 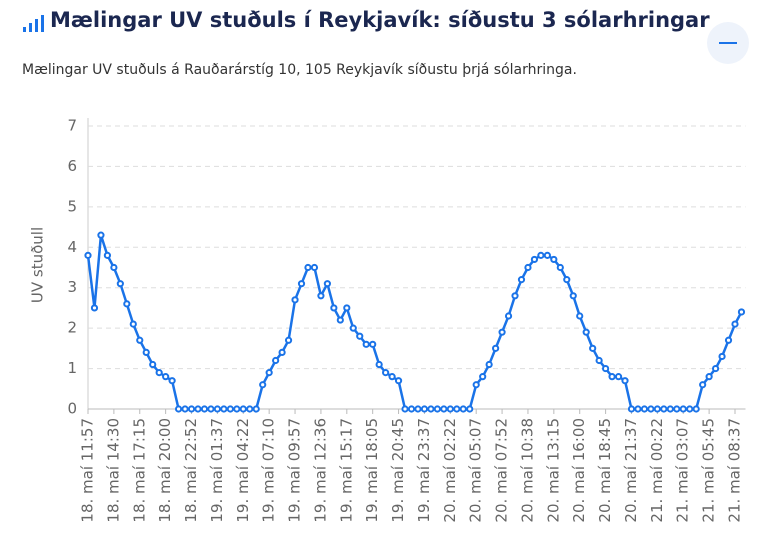 What do you see at coordinates (579, 470) in the screenshot?
I see `x-tick-label: 20. maí 16:00` at bounding box center [579, 470].